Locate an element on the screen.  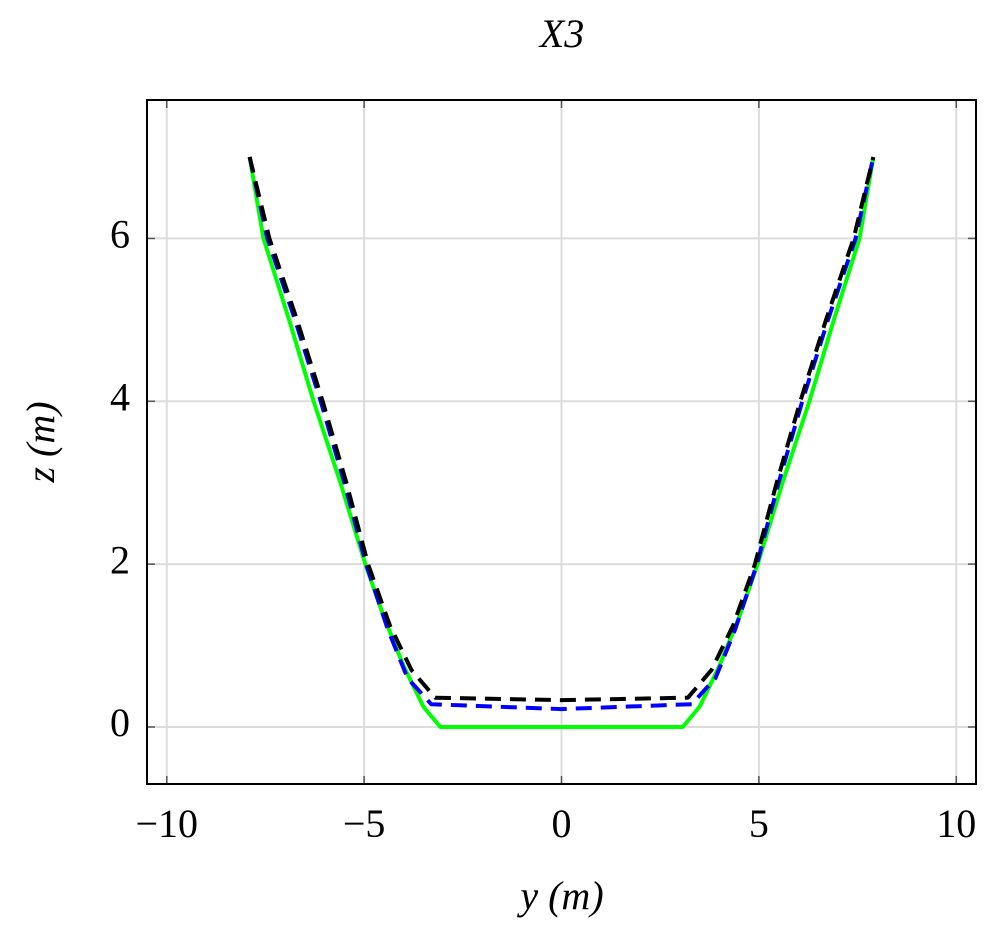
x-tick-label: 10 is located at coordinates (956, 823).